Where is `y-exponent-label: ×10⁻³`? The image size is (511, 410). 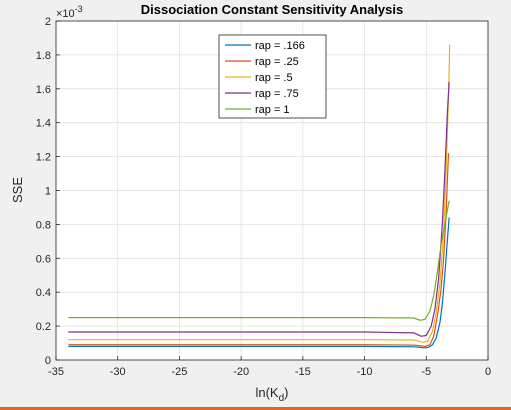 y-exponent-label: ×10⁻³ is located at coordinates (69, 12).